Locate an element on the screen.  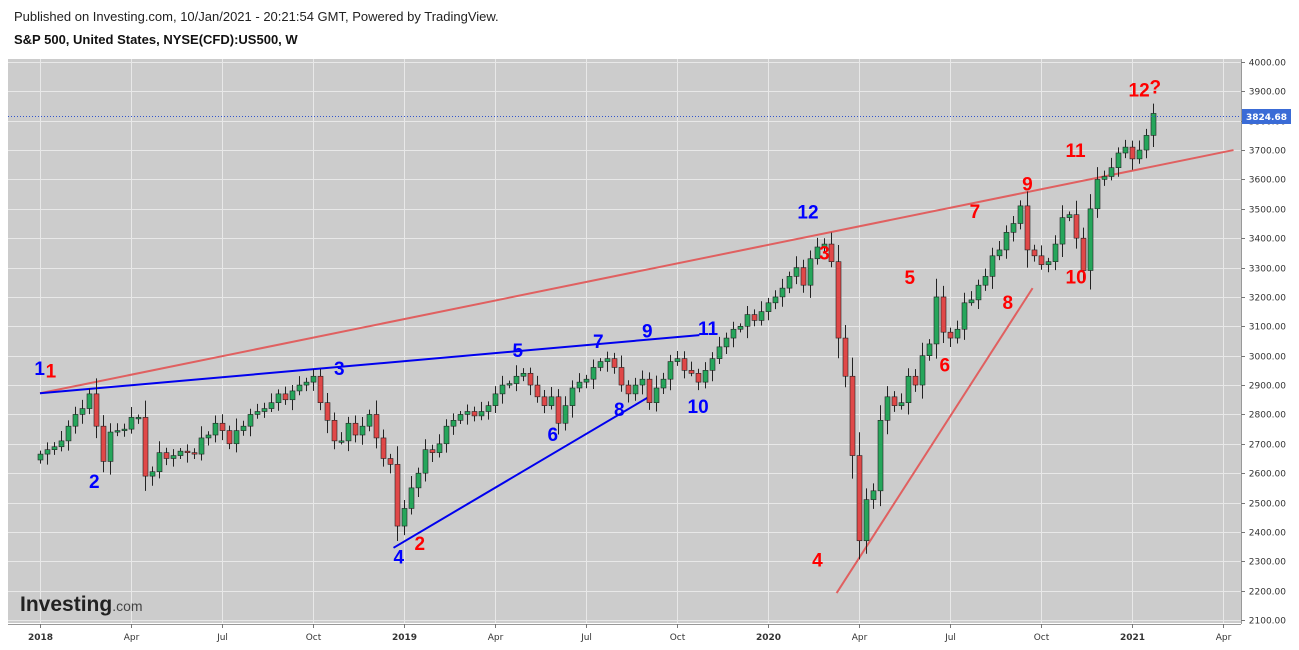
wave-label-blue: 3 is located at coordinates (339, 369).